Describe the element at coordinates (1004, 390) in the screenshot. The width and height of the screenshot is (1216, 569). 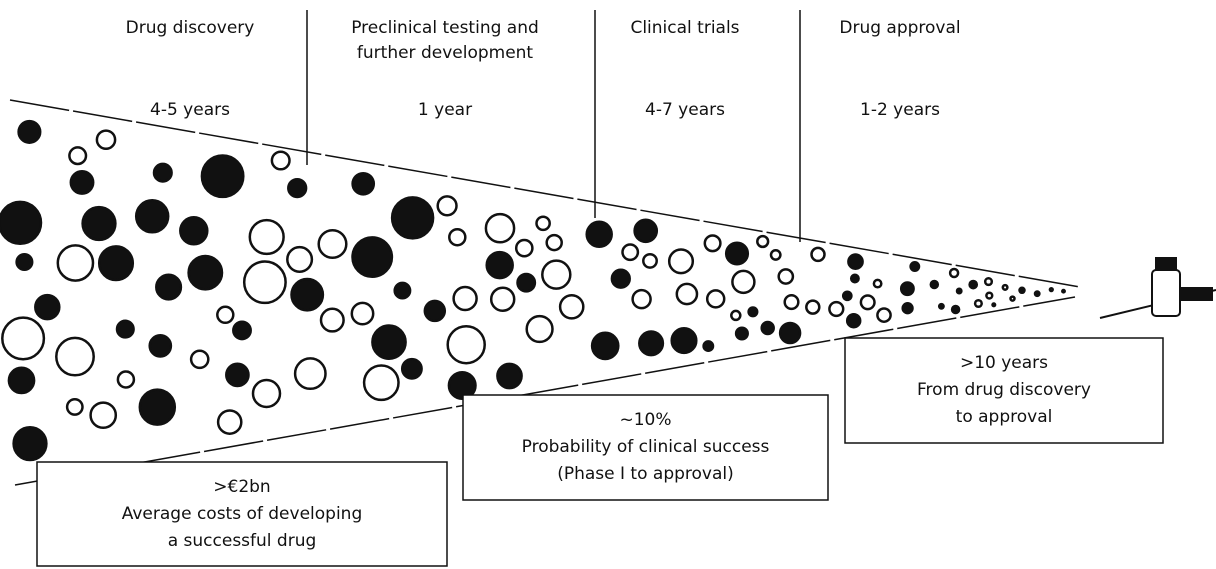
I see `info-text: From drug discovery` at that location.